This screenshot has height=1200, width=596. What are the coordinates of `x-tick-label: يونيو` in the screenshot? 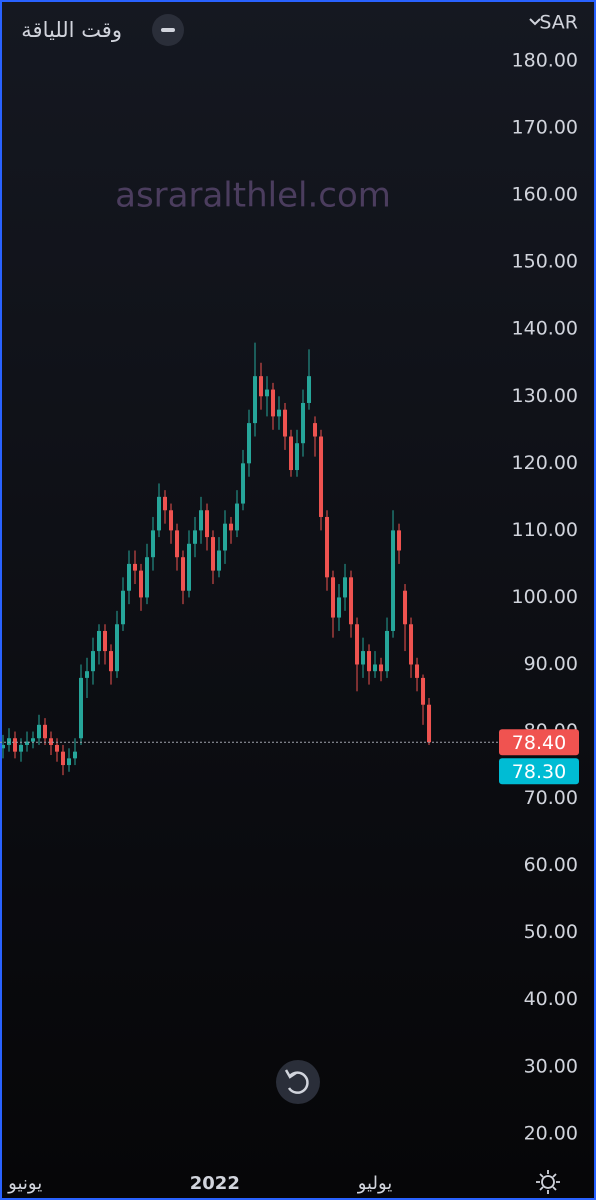 It's located at (24, 1183).